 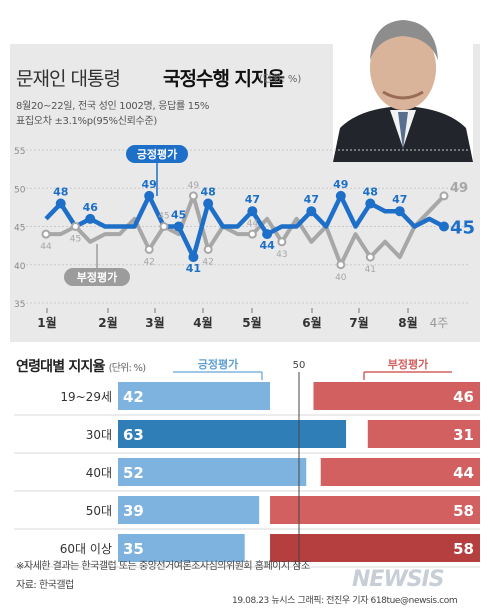 I want to click on positive-value-label: 46, so click(x=91, y=207).